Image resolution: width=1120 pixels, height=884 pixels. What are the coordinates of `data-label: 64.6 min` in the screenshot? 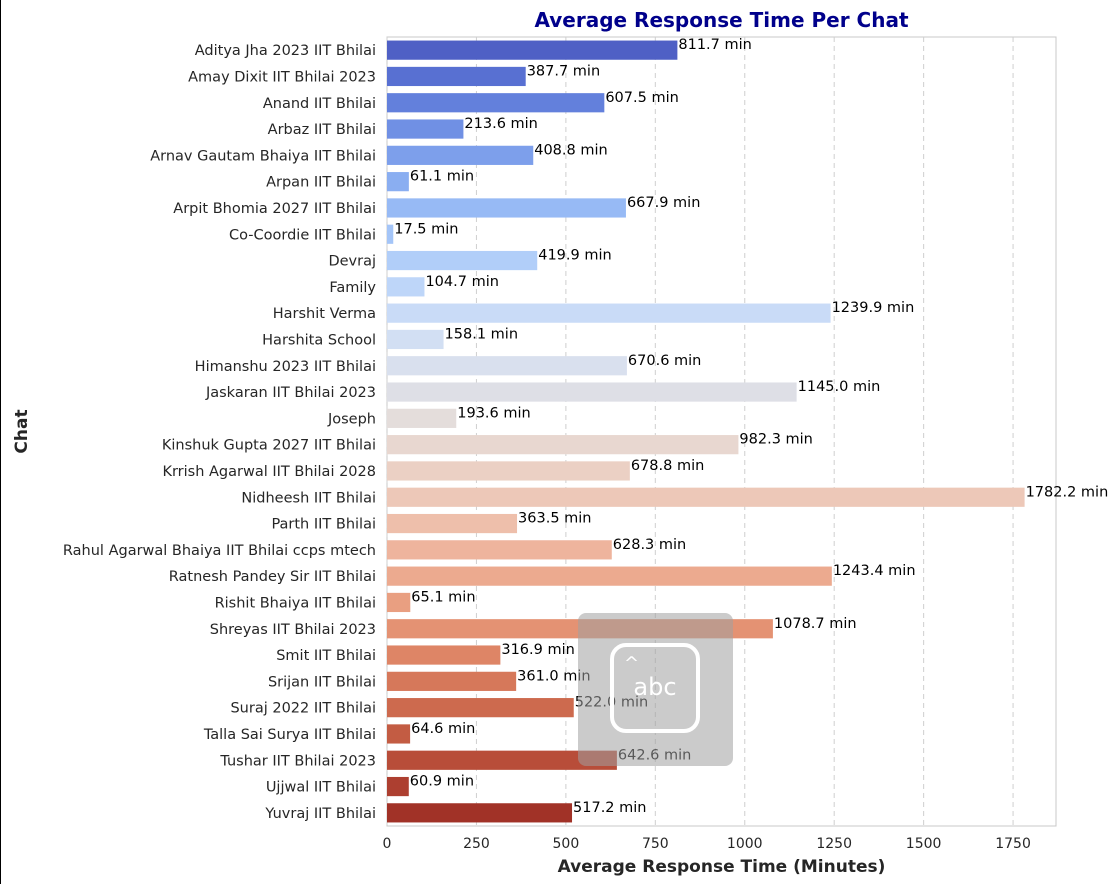 It's located at (443, 729).